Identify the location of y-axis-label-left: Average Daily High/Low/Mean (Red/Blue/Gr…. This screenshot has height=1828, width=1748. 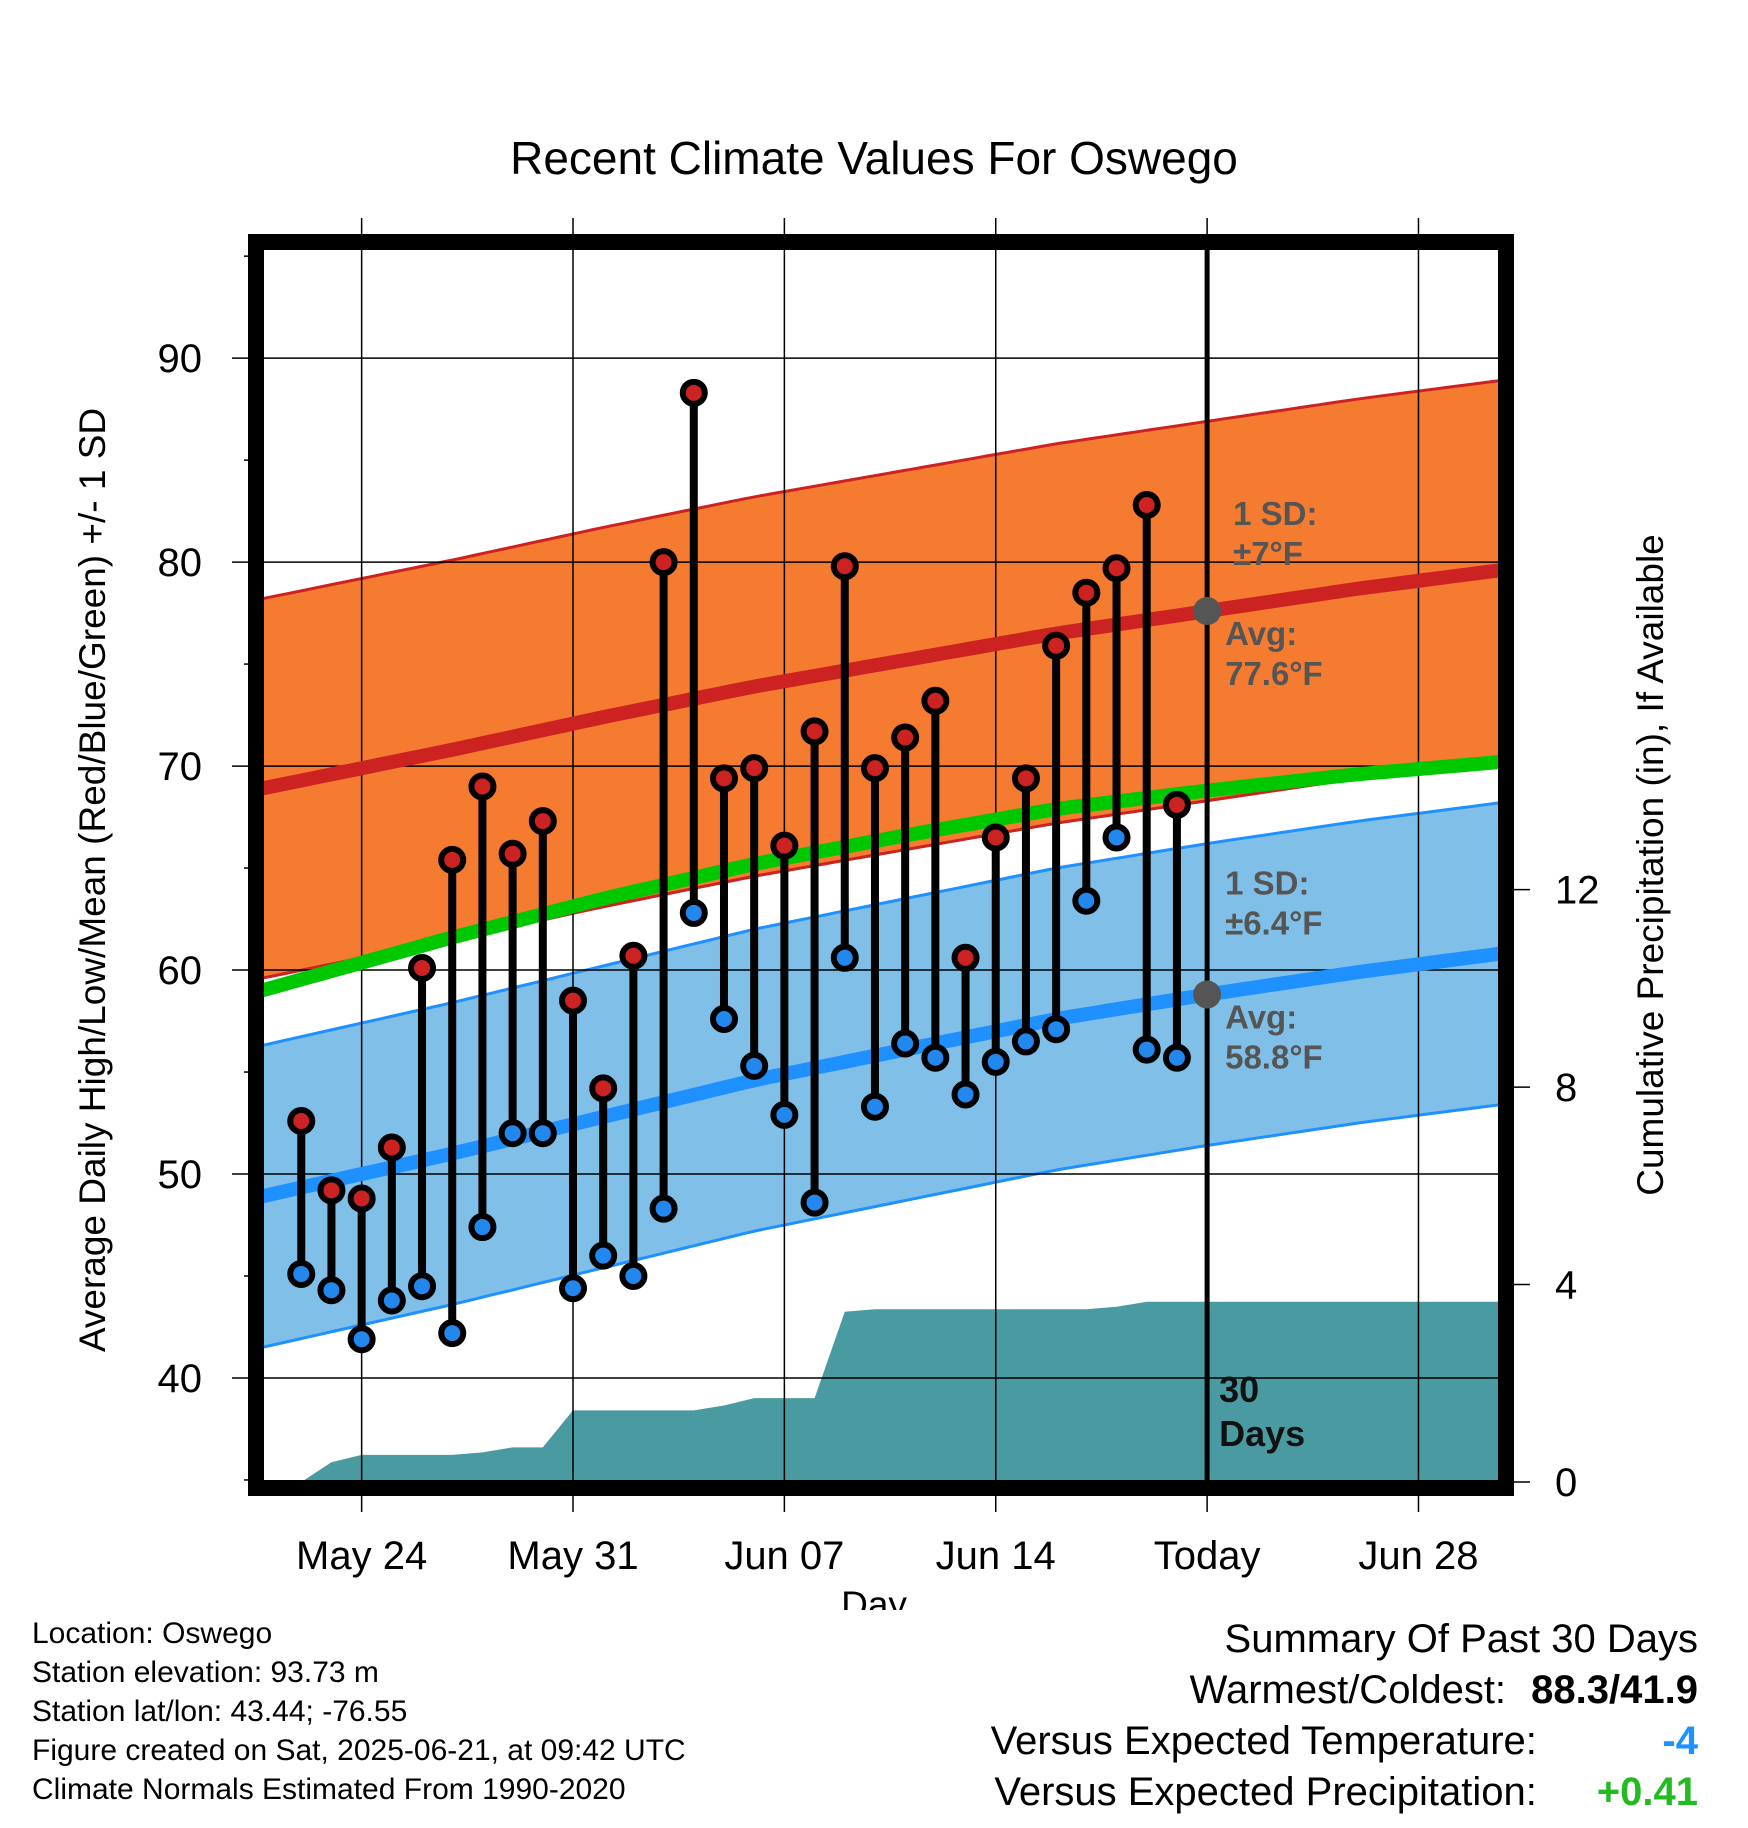
(92, 880).